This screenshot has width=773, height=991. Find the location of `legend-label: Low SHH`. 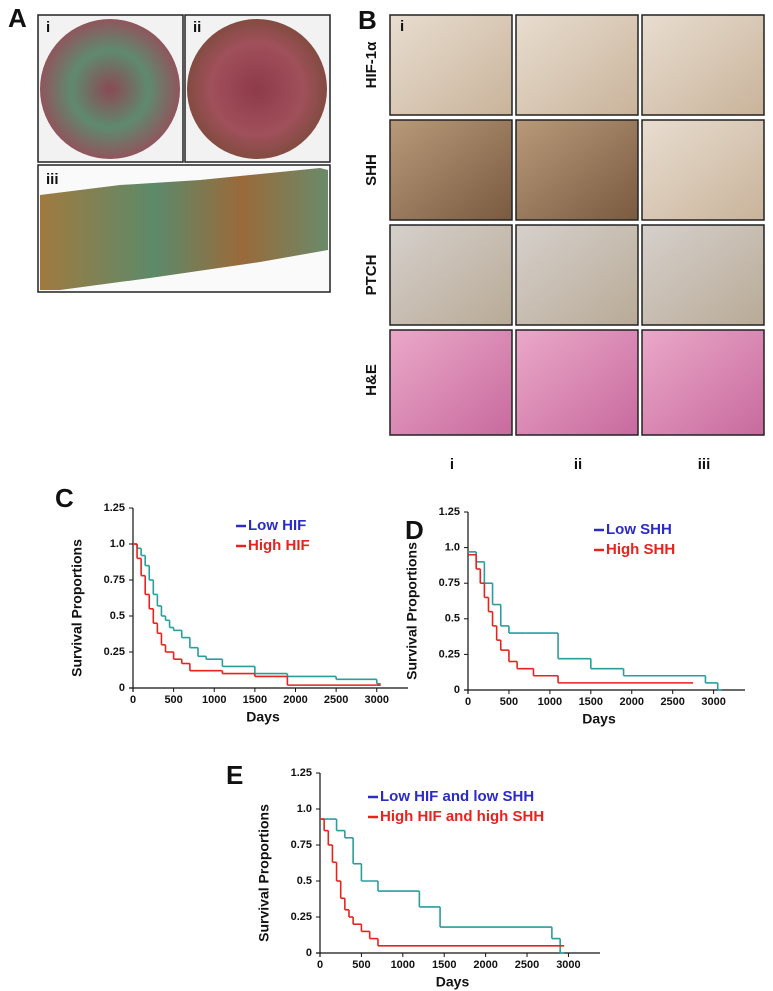

legend-label: Low SHH is located at coordinates (639, 529).